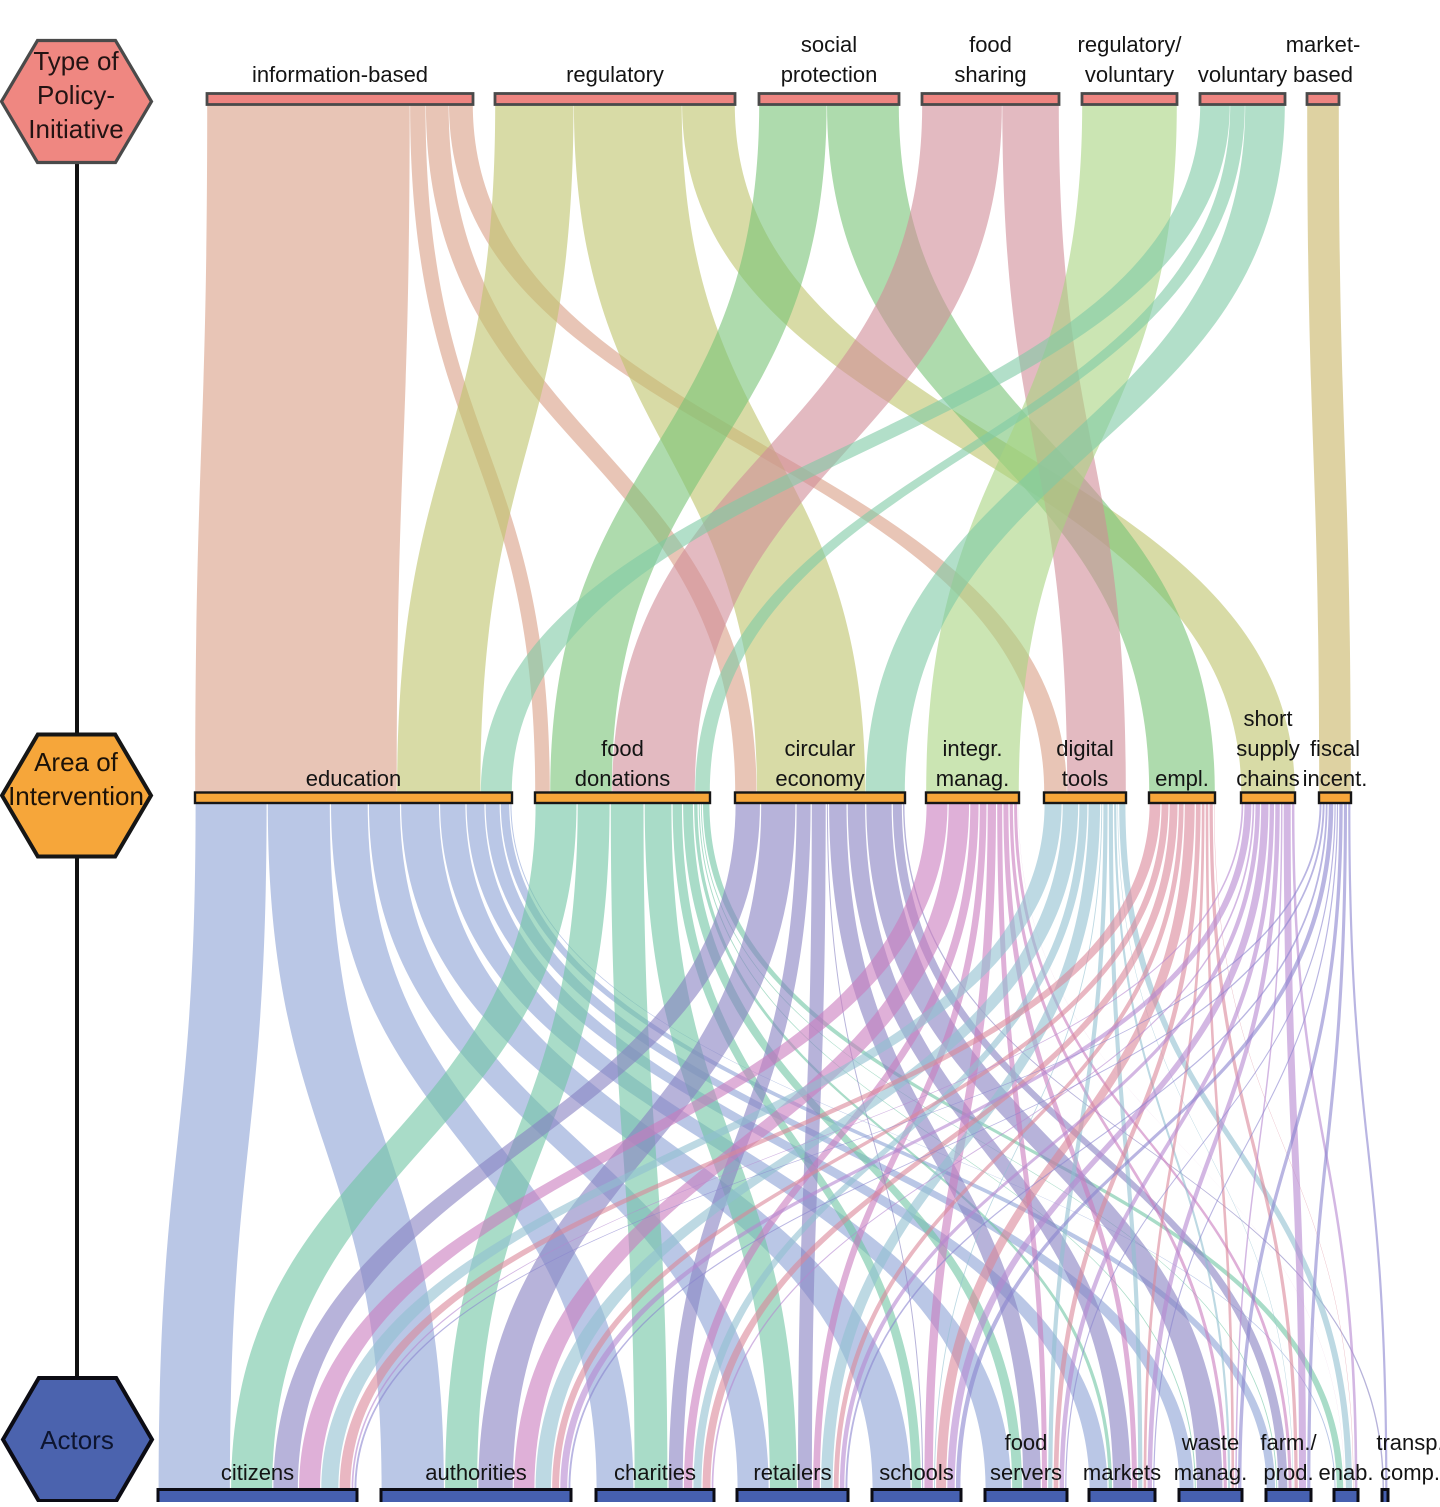 This screenshot has height=1507, width=1440. Describe the element at coordinates (77, 1440) in the screenshot. I see `svg-text: Actors` at that location.